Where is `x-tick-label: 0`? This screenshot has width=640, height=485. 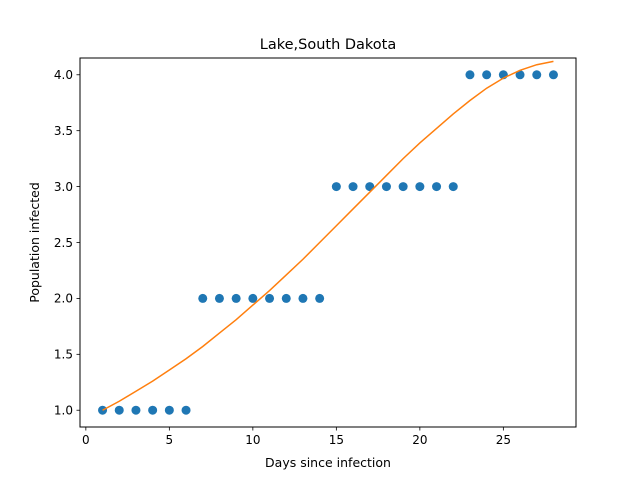 x-tick-label: 0 is located at coordinates (86, 440).